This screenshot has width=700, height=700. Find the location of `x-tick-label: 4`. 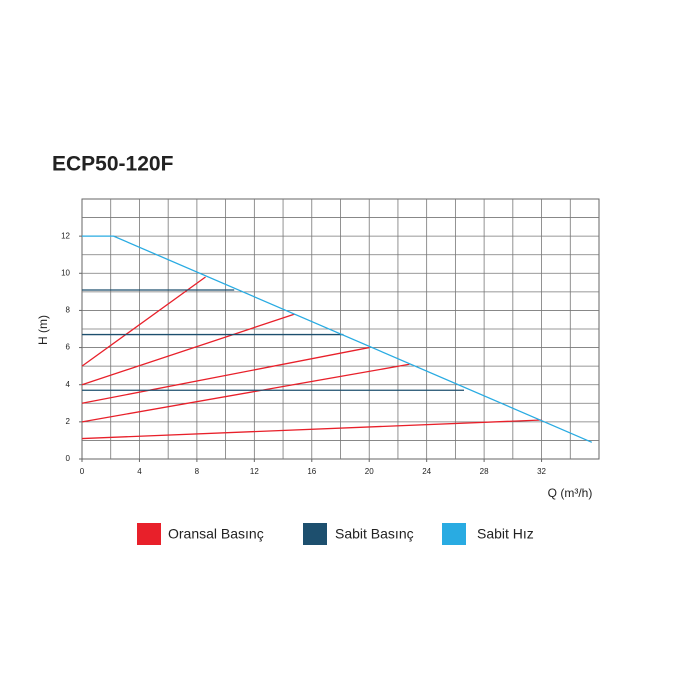

x-tick-label: 4 is located at coordinates (139, 471).